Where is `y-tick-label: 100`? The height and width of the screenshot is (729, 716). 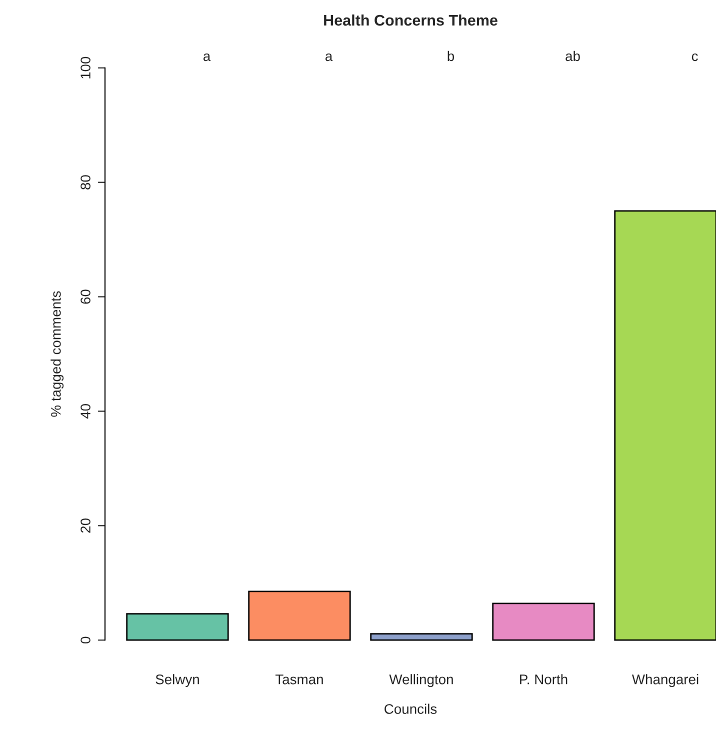 y-tick-label: 100 is located at coordinates (85, 67).